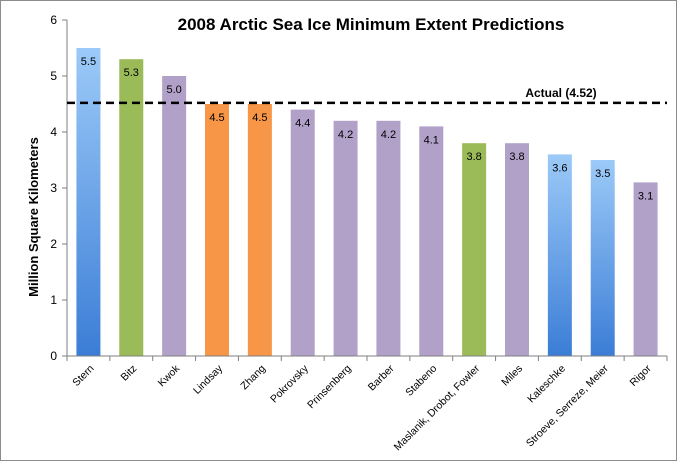 The height and width of the screenshot is (461, 677). Describe the element at coordinates (560, 93) in the screenshot. I see `reference-line-label: Actual (4.52)` at that location.